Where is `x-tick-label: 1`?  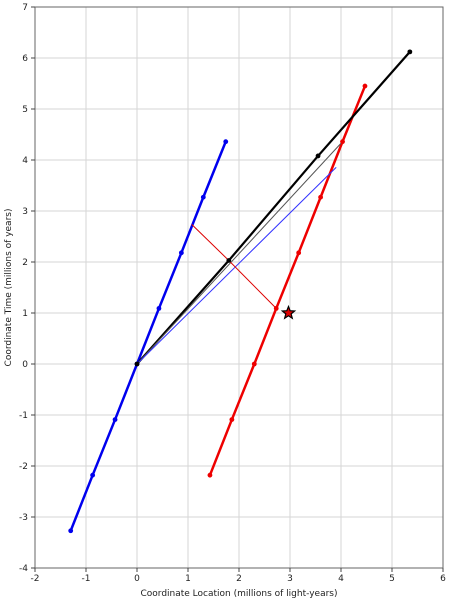
x-tick-label: 1 is located at coordinates (188, 579).